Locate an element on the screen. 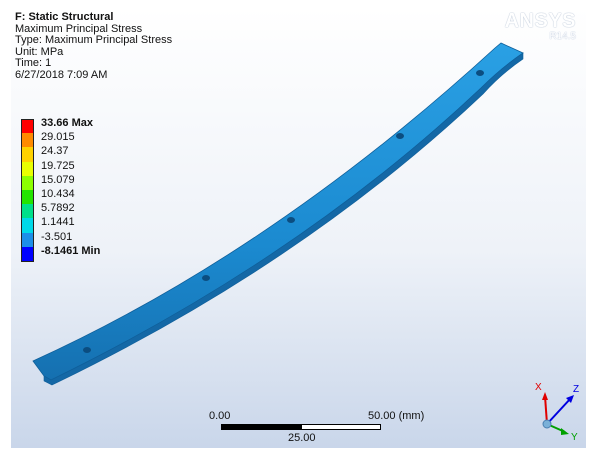 The image size is (597, 454). result-unit: Unit: MPa is located at coordinates (39, 51).